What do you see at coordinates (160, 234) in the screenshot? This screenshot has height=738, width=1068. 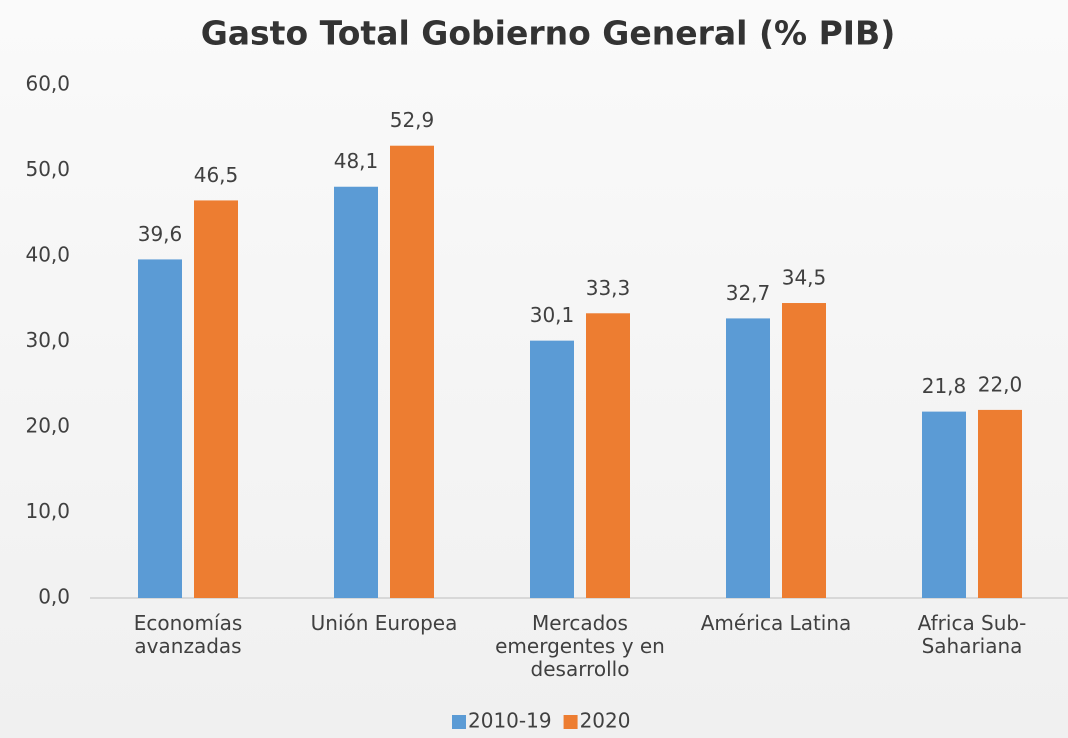 I see `data-label: 39,6` at bounding box center [160, 234].